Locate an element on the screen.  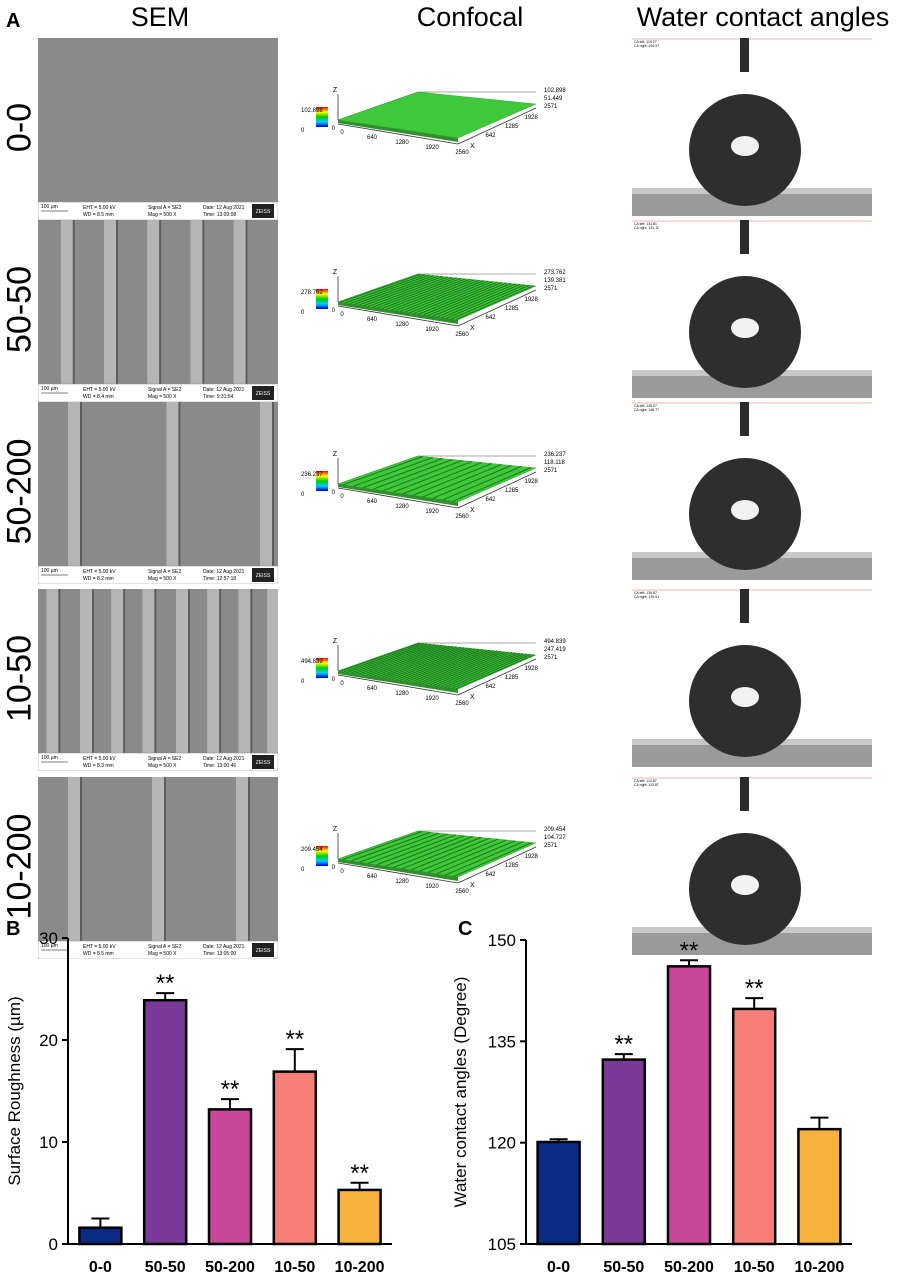
confocal-x-axis is located at coordinates (398, 873).